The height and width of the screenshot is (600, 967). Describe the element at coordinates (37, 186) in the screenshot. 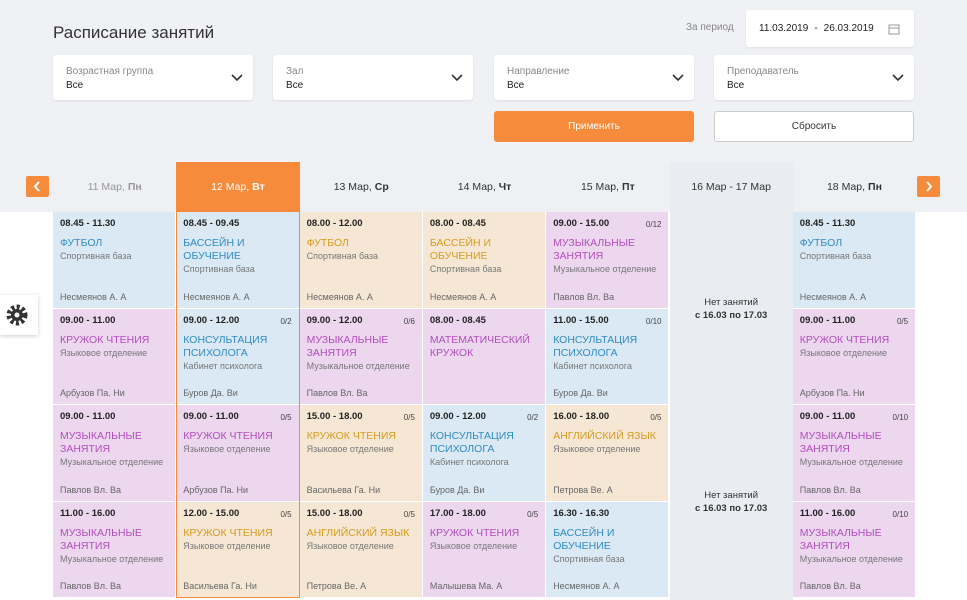

I see `prev-arrow` at that location.